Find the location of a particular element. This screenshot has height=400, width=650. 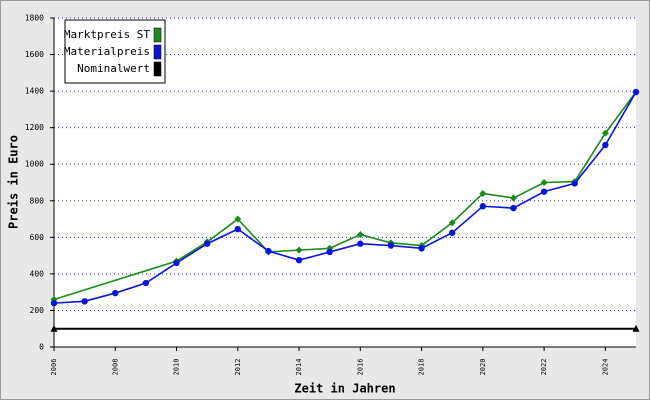

x-tick-label: 2016 is located at coordinates (360, 367).